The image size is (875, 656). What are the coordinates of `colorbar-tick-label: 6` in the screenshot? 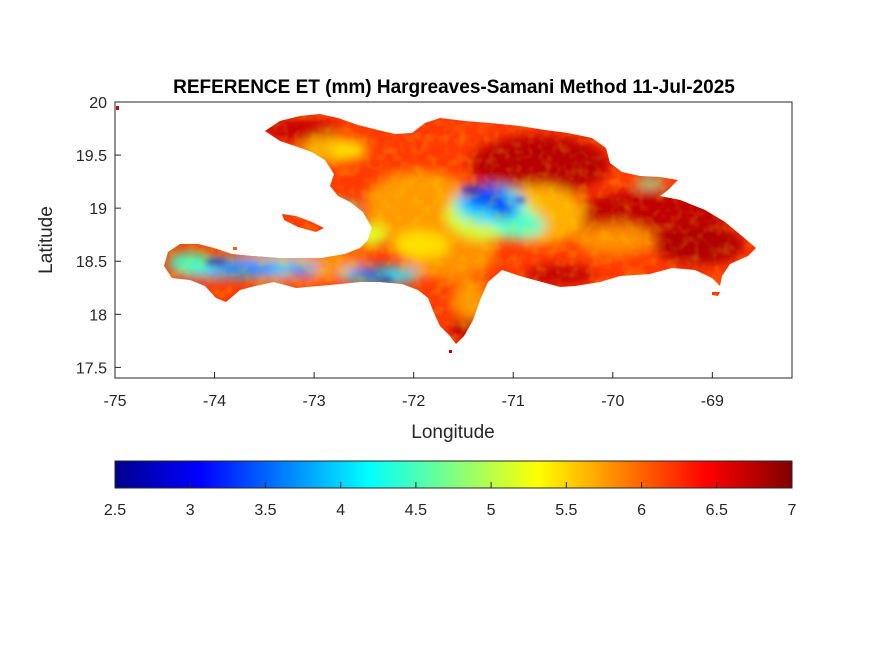 It's located at (641, 510).